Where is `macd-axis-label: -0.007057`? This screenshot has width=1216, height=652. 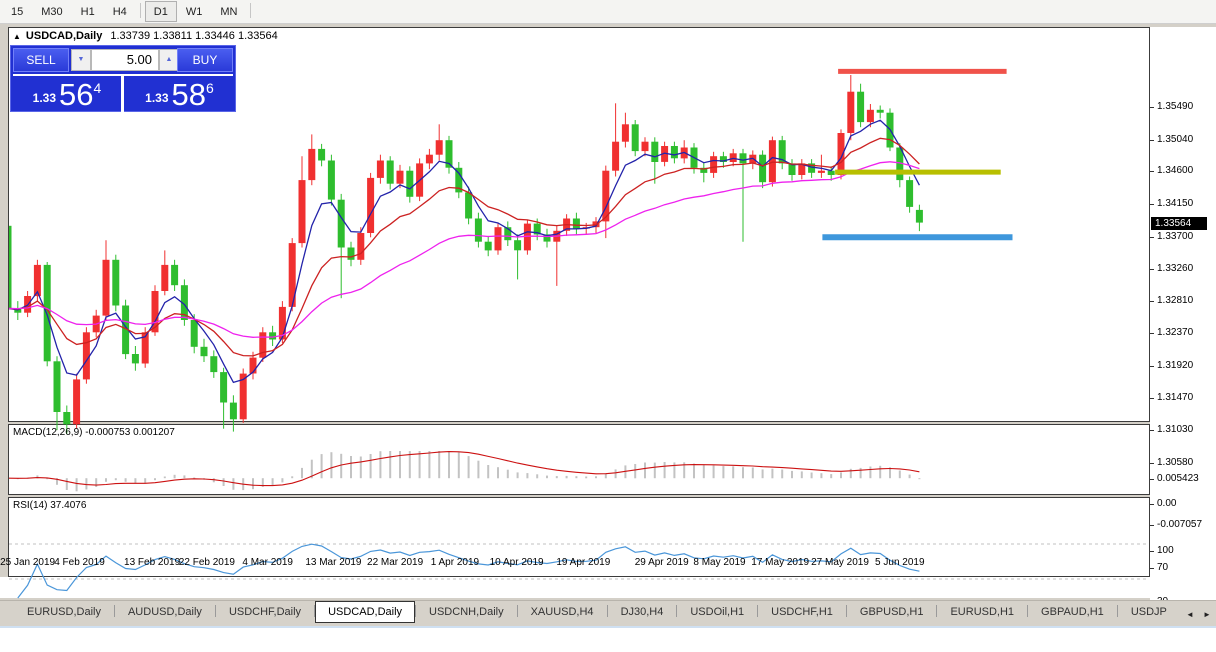
macd-axis-label: -0.007057 is located at coordinates (1180, 524).